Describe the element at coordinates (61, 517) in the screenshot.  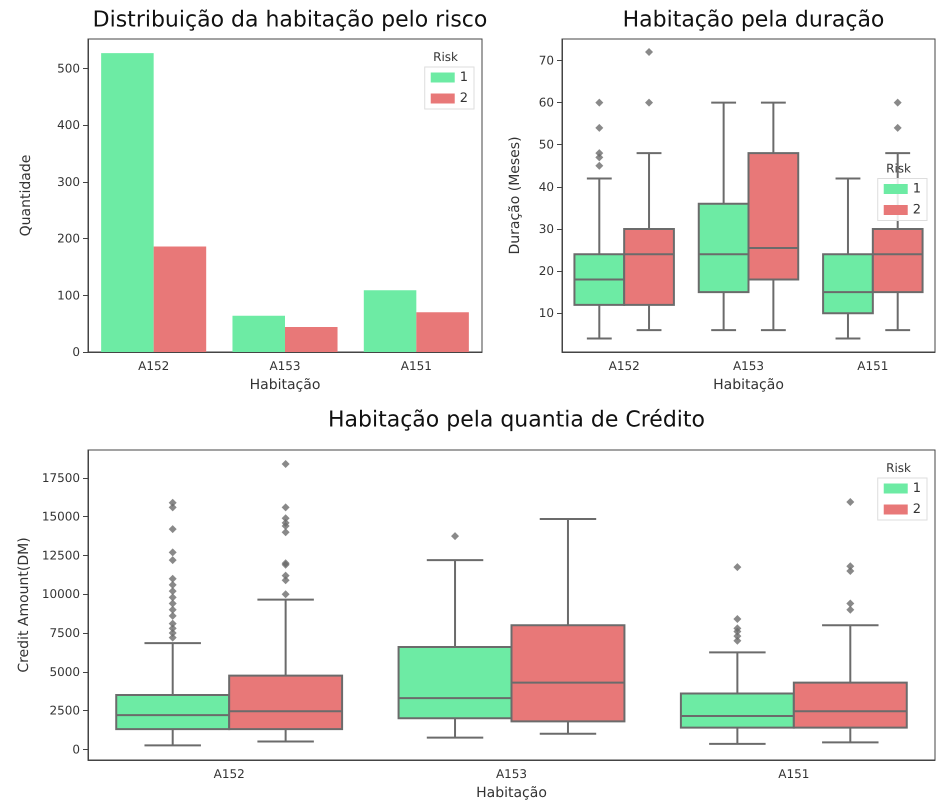
I see `y-tick-label: 15000` at that location.